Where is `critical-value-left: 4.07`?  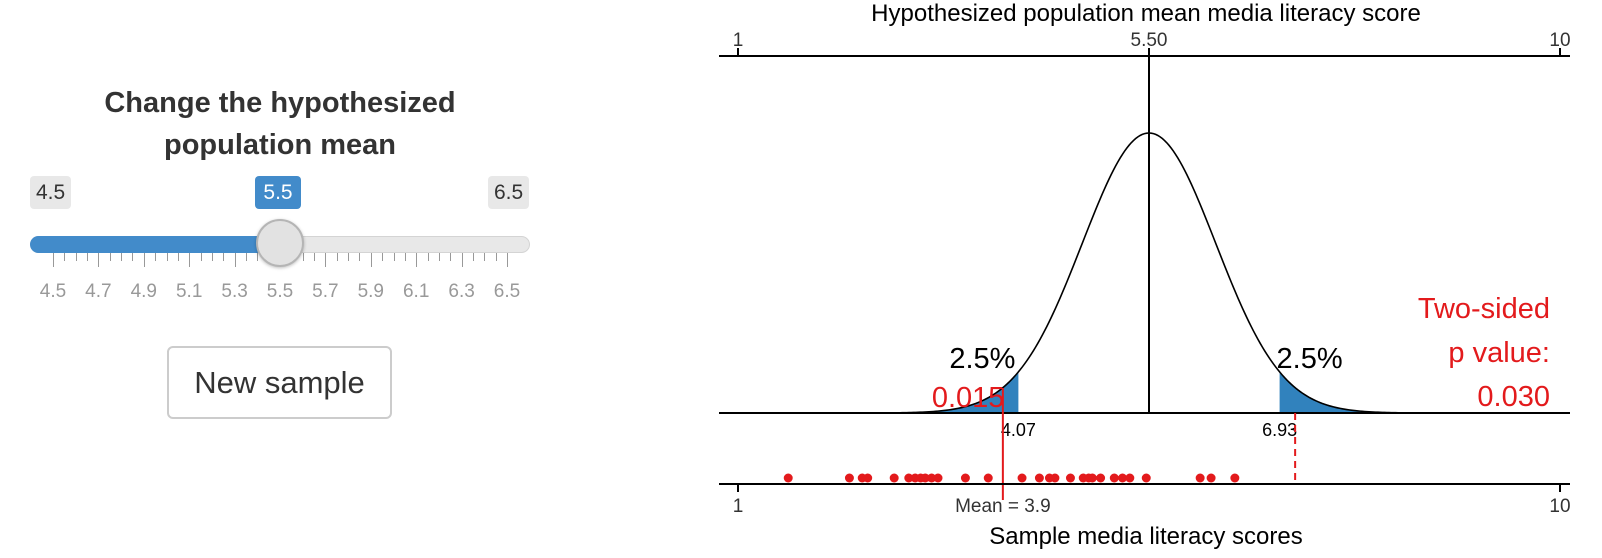 critical-value-left: 4.07 is located at coordinates (1018, 430).